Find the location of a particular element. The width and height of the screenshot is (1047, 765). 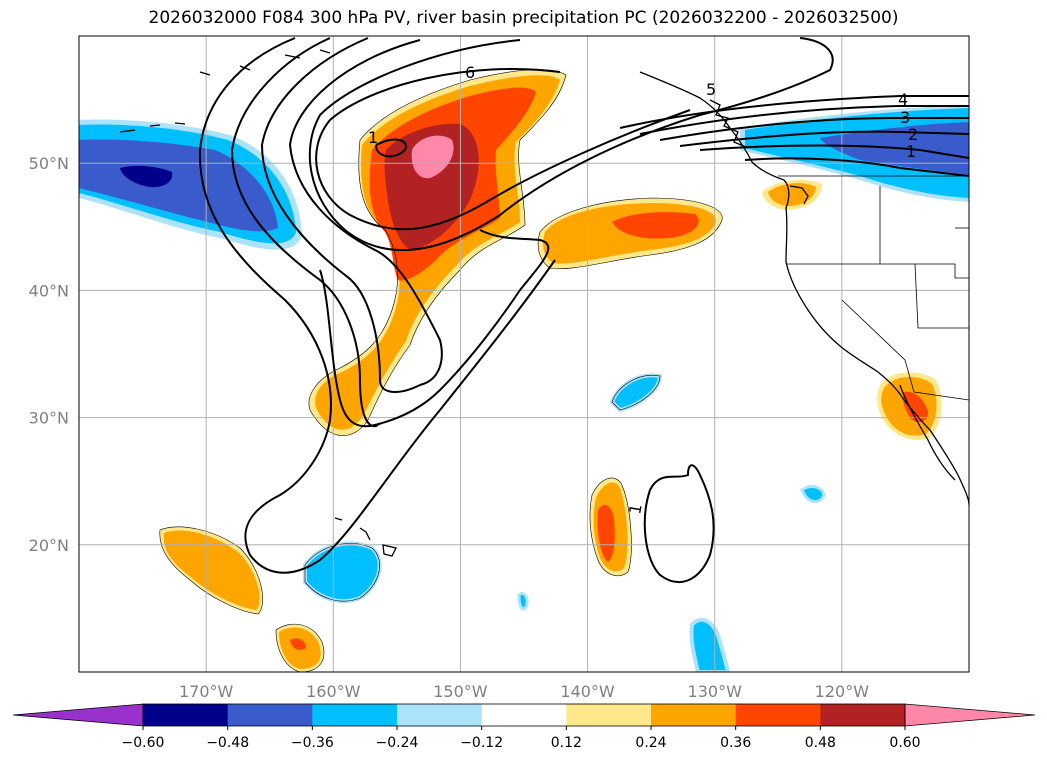

colorbar-tick-label: 0.48 is located at coordinates (820, 743).